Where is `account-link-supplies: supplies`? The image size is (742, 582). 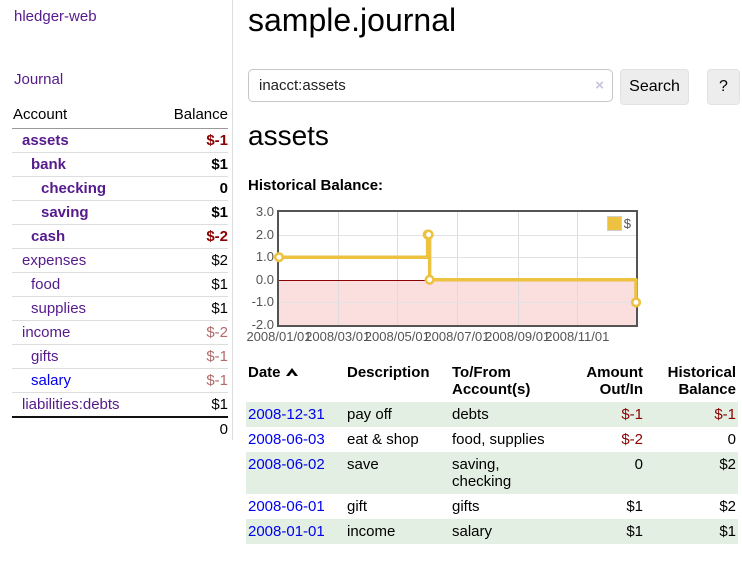 account-link-supplies: supplies is located at coordinates (59, 308).